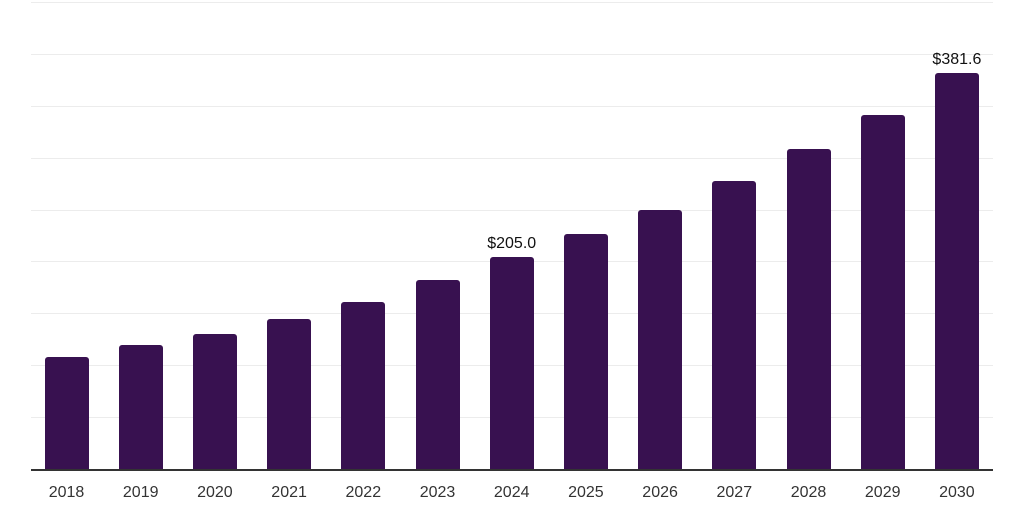  I want to click on x-tick-label-2028: 2028, so click(808, 492).